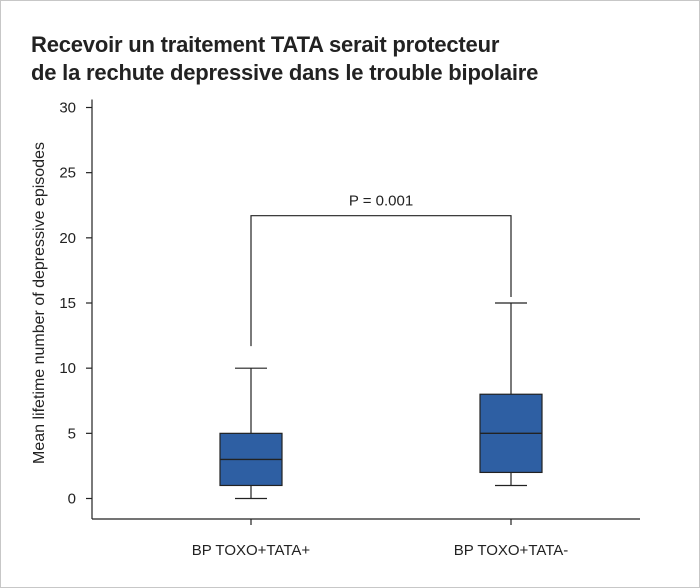 Image resolution: width=700 pixels, height=588 pixels. I want to click on y-tick-label: 25, so click(67, 173).